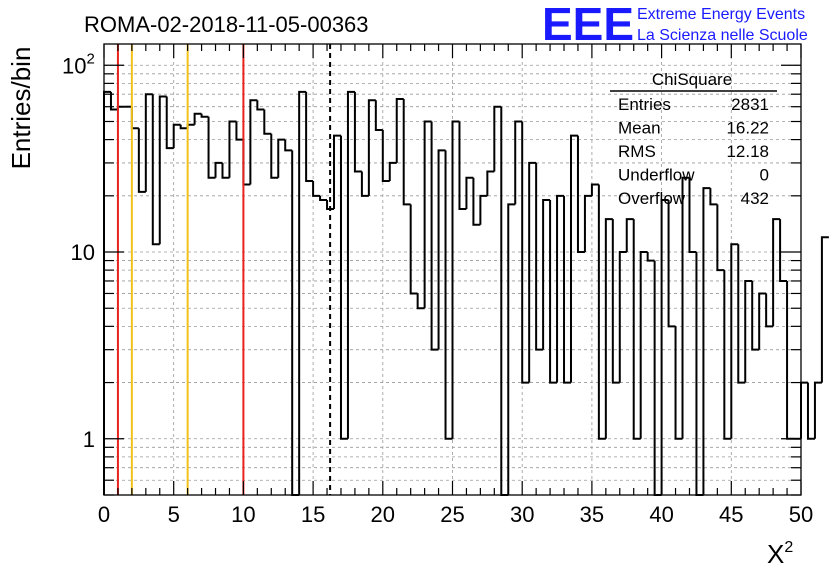 Image resolution: width=836 pixels, height=572 pixels. Describe the element at coordinates (104, 514) in the screenshot. I see `x-tick-label: 0` at that location.